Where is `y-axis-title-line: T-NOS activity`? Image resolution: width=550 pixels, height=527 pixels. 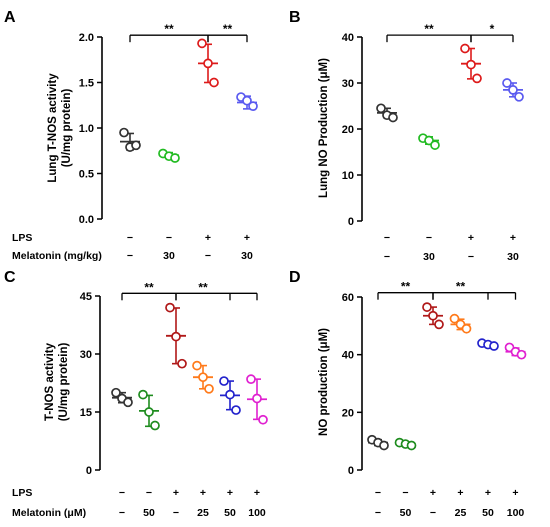 y-axis-title-line: T-NOS activity is located at coordinates (50, 381).